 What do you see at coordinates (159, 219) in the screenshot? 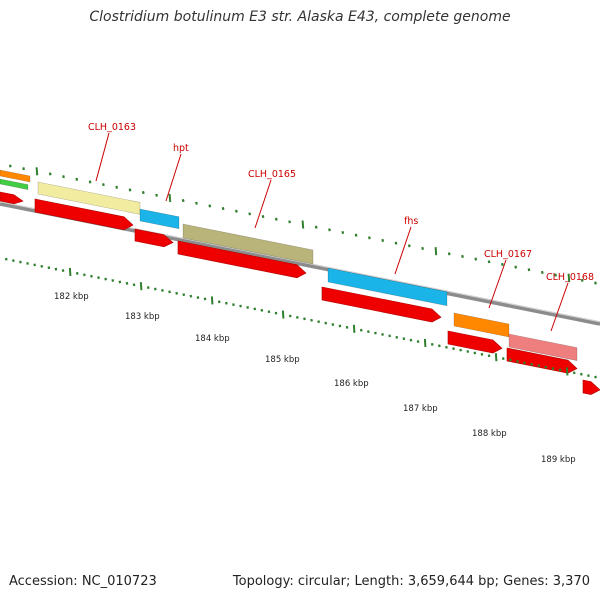
I see `feature-bar-hpt` at bounding box center [159, 219].